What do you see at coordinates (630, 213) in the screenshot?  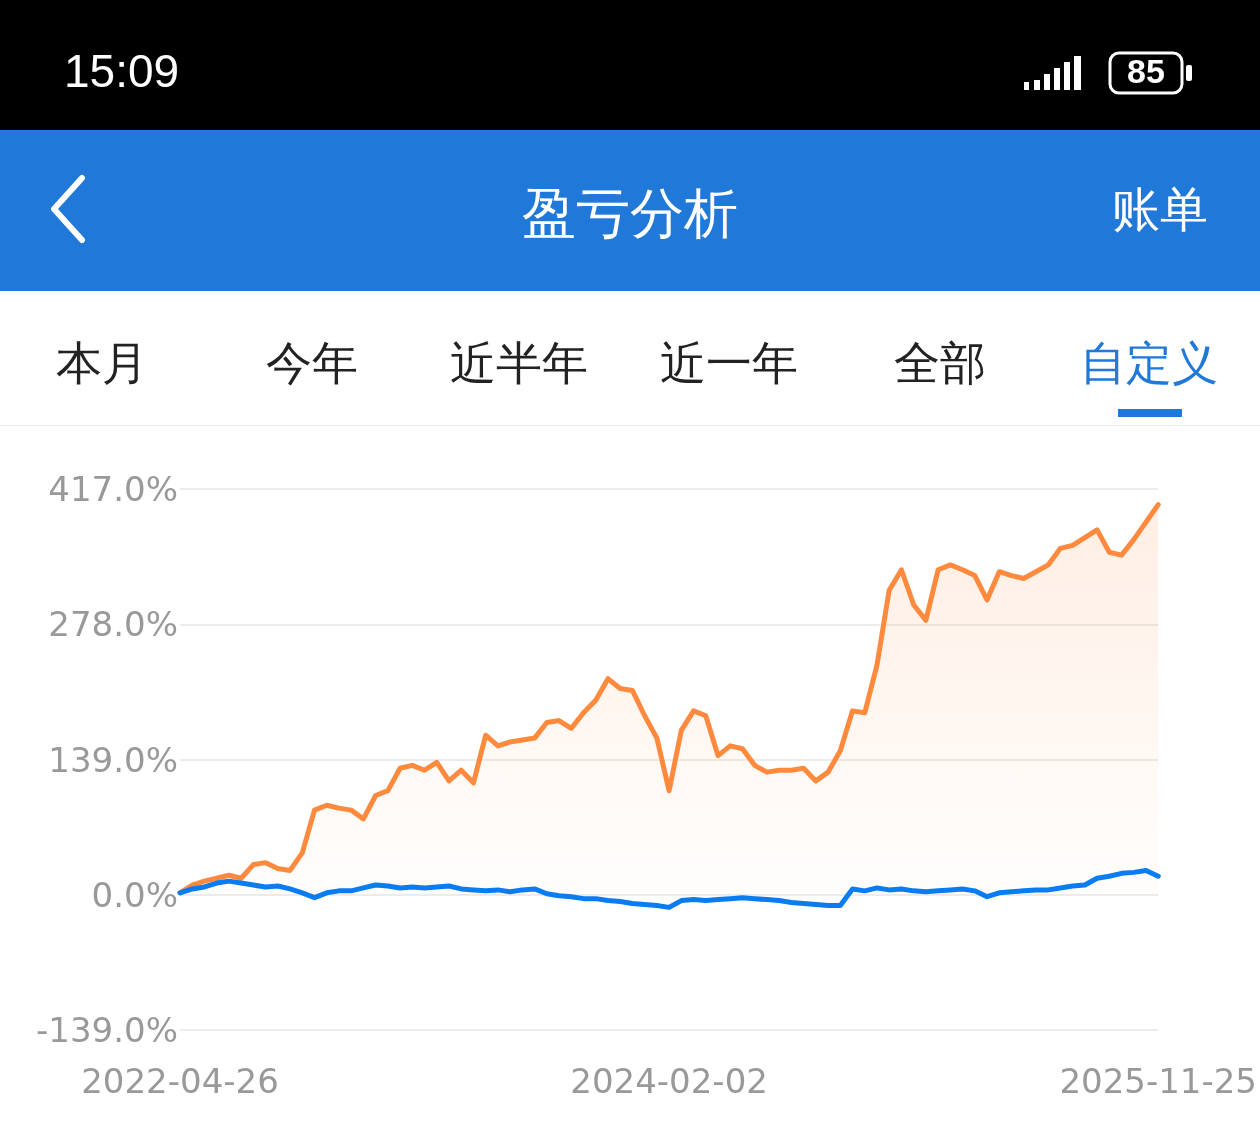 I see `chart-title: 盈亏分析` at bounding box center [630, 213].